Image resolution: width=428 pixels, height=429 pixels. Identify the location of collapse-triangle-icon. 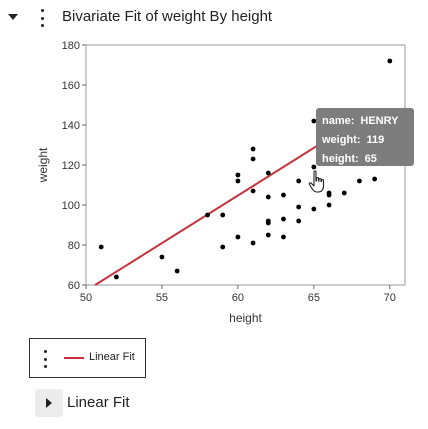
(13, 17).